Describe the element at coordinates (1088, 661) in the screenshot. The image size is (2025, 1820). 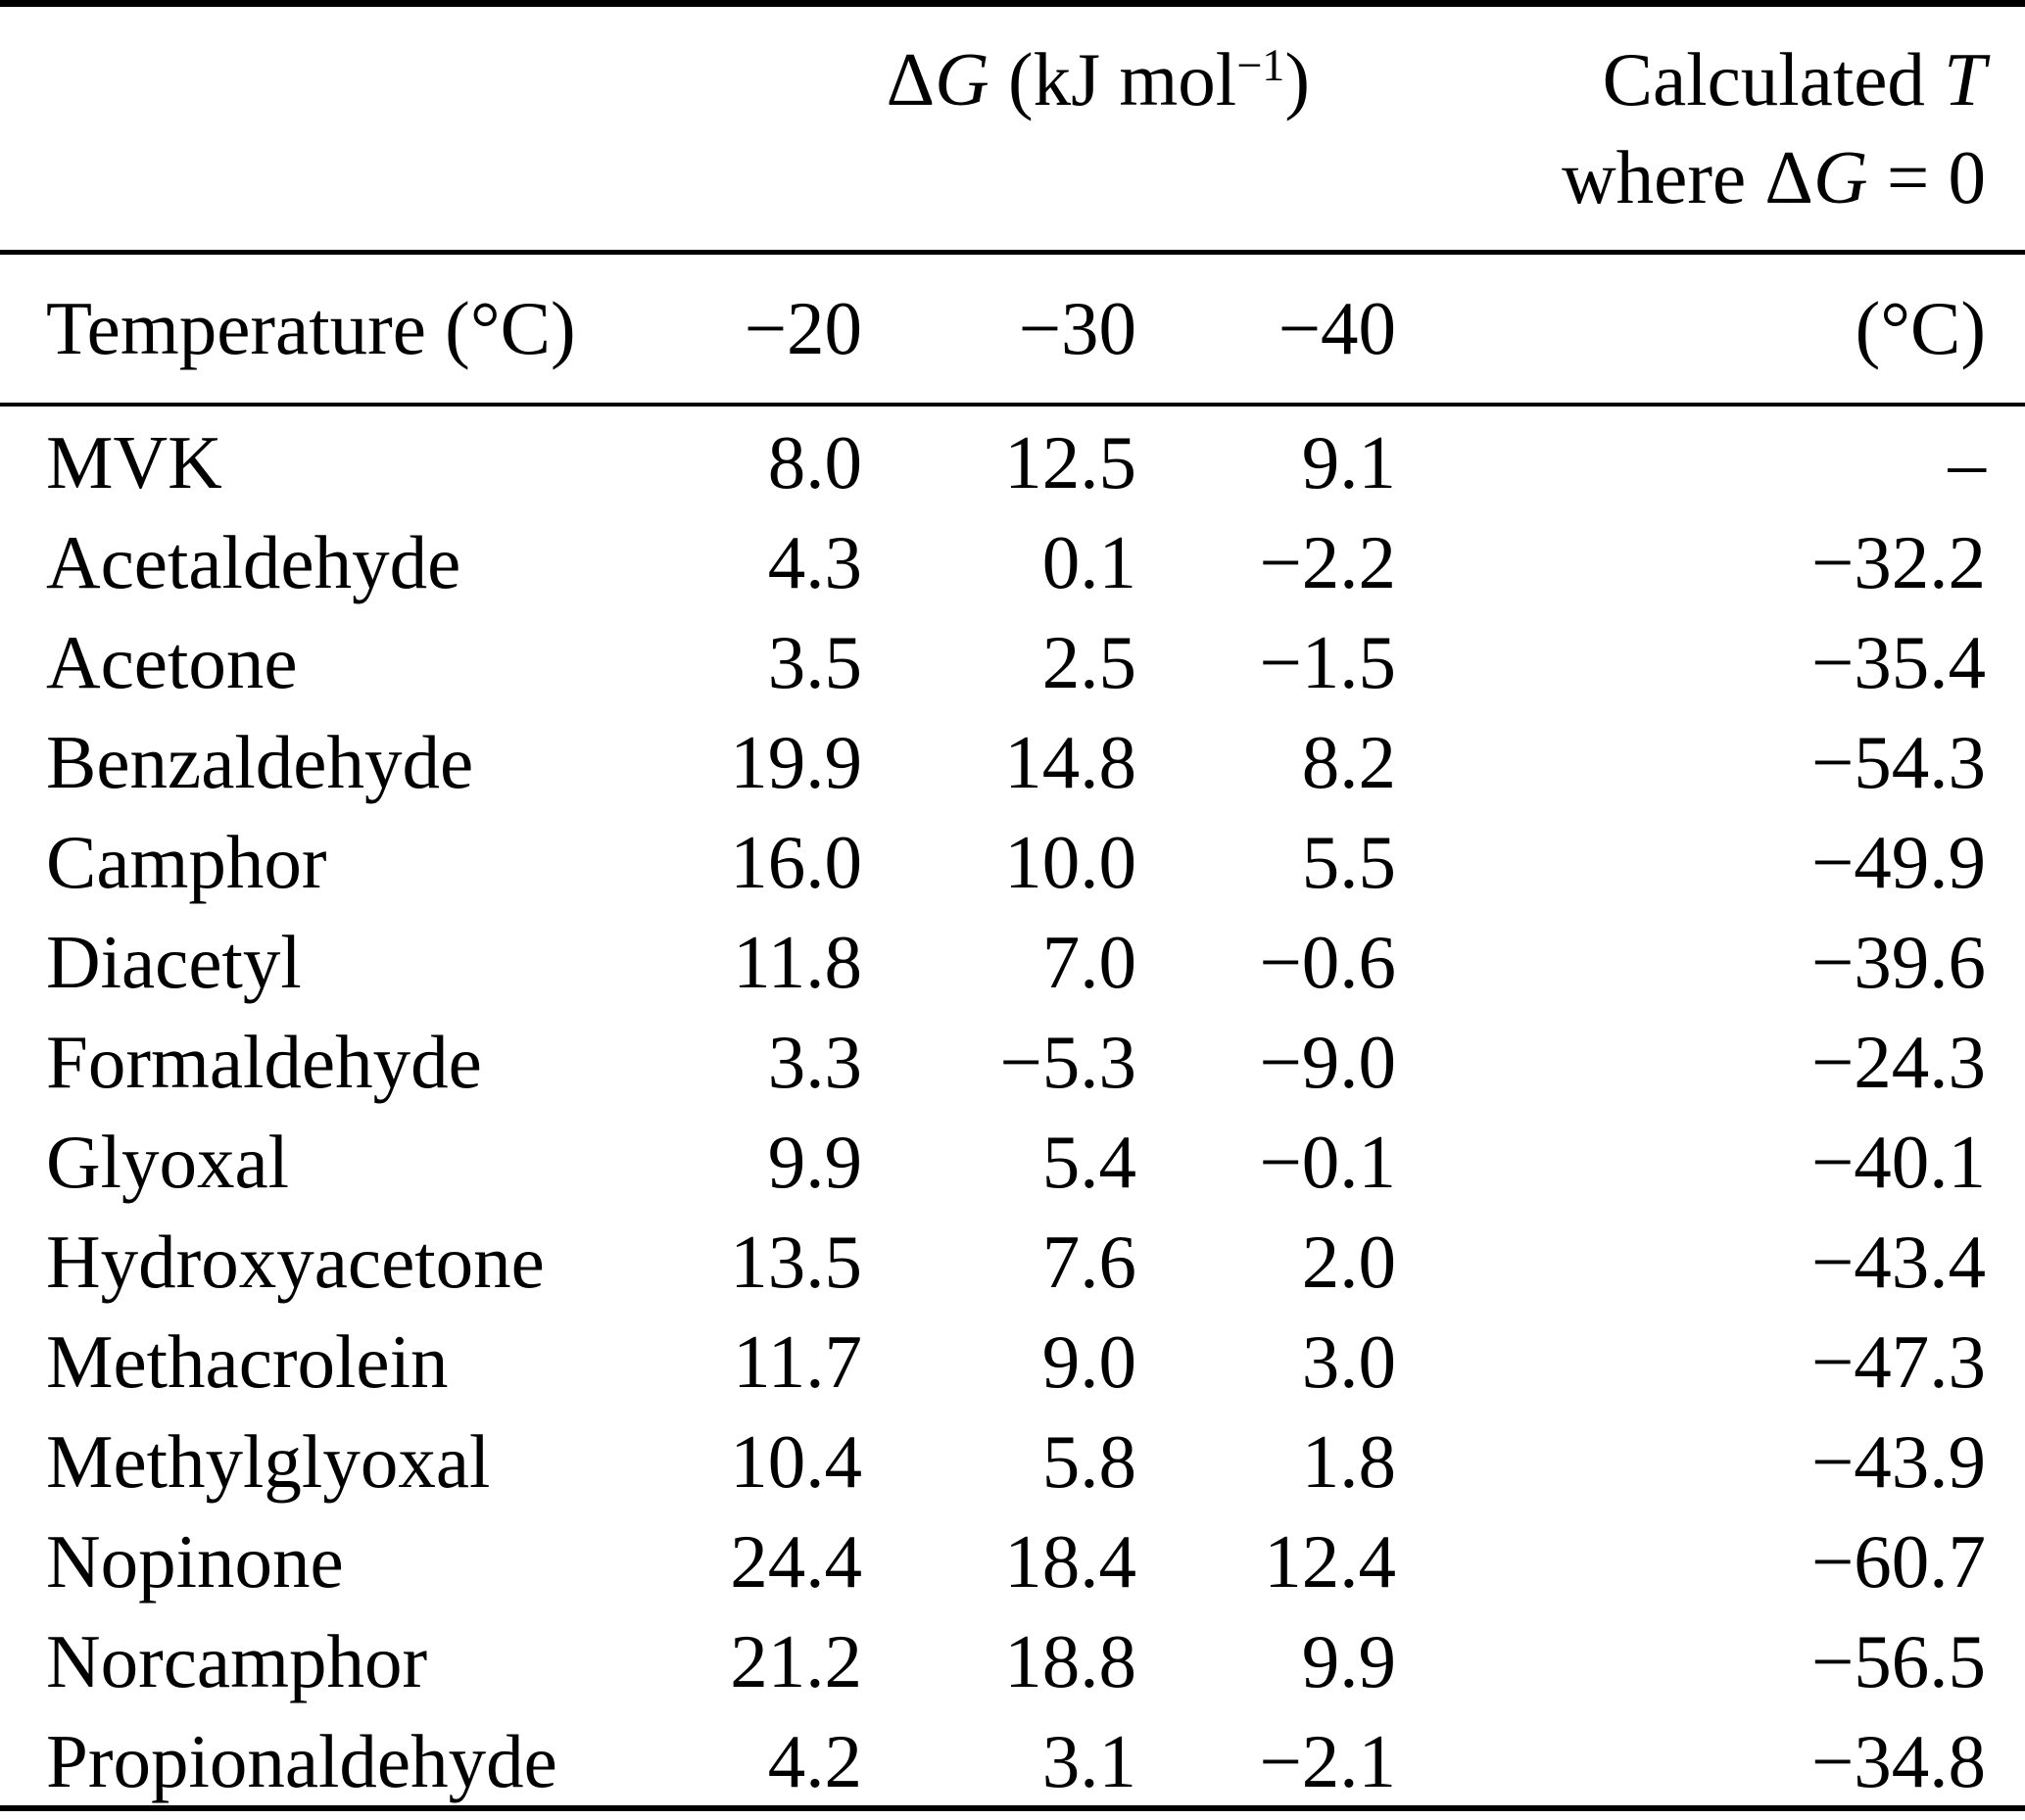
I see `dg-minus30-cell: 2.5` at that location.